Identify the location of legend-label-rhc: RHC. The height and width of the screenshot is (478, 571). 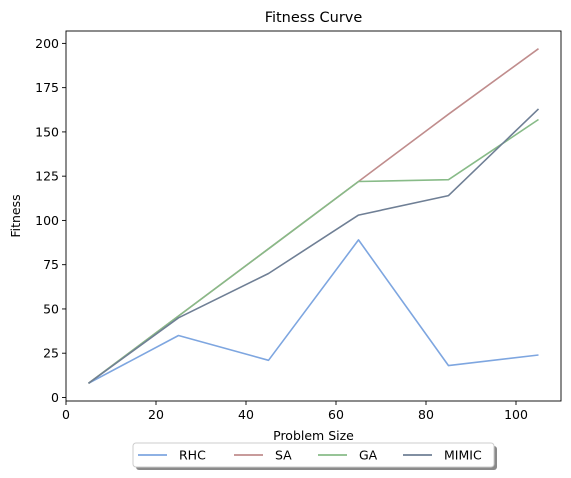
(192, 455).